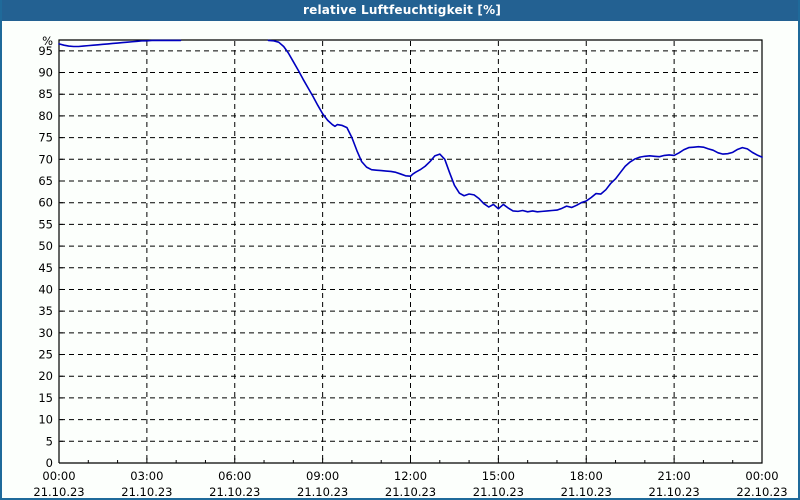  Describe the element at coordinates (322, 476) in the screenshot. I see `x-axis-time-label: 09:00` at that location.